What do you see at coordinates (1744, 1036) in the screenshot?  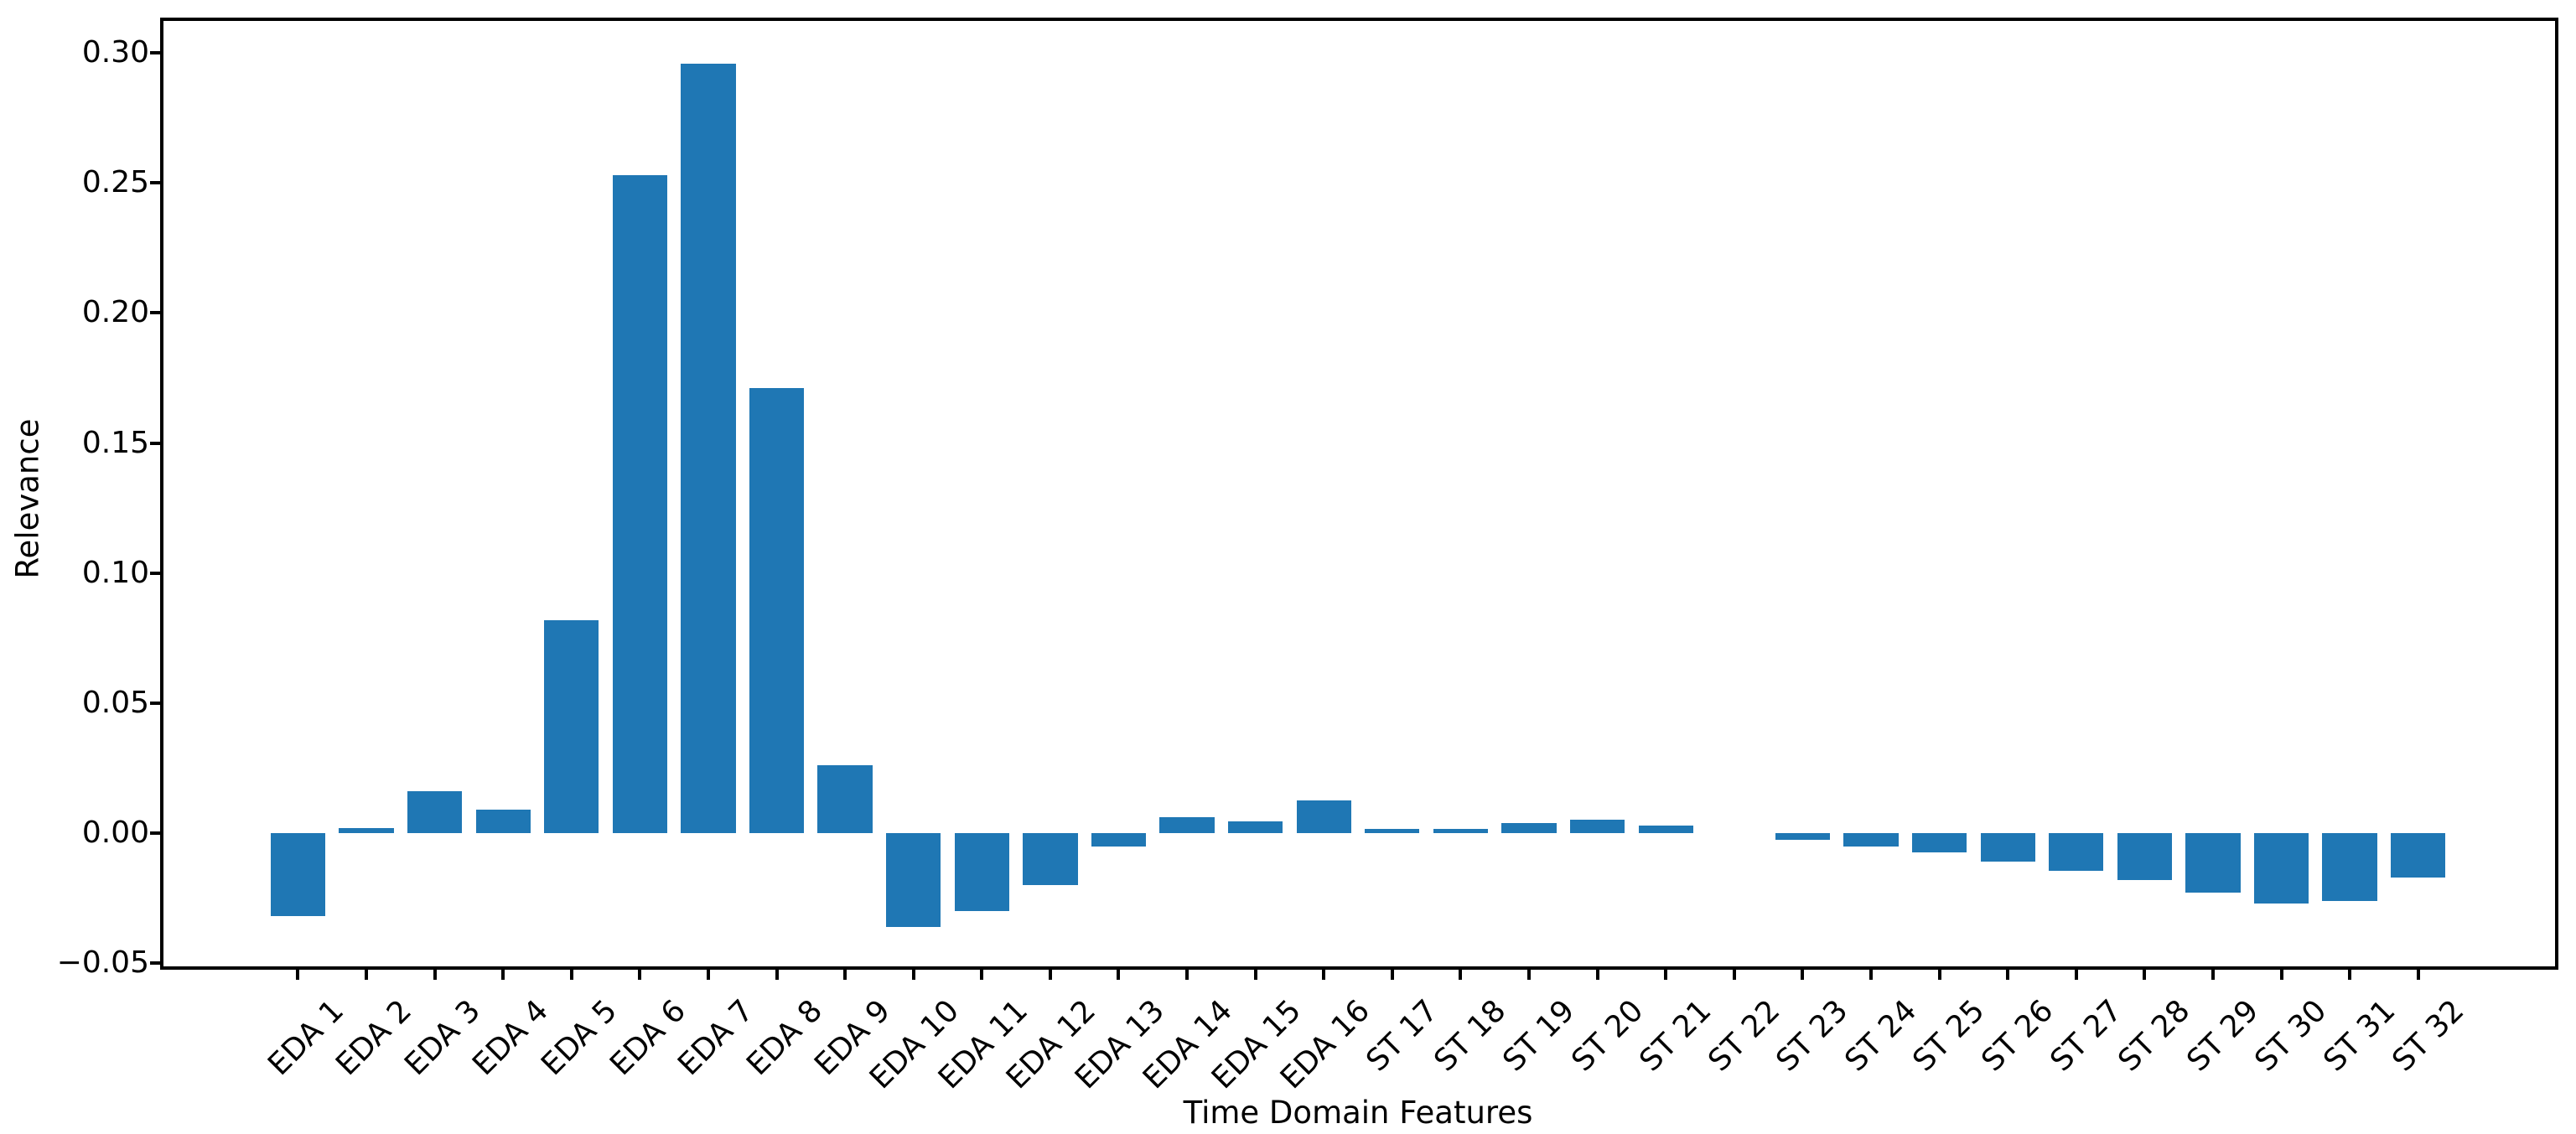 I see `x-tick-label: ST 22` at bounding box center [1744, 1036].